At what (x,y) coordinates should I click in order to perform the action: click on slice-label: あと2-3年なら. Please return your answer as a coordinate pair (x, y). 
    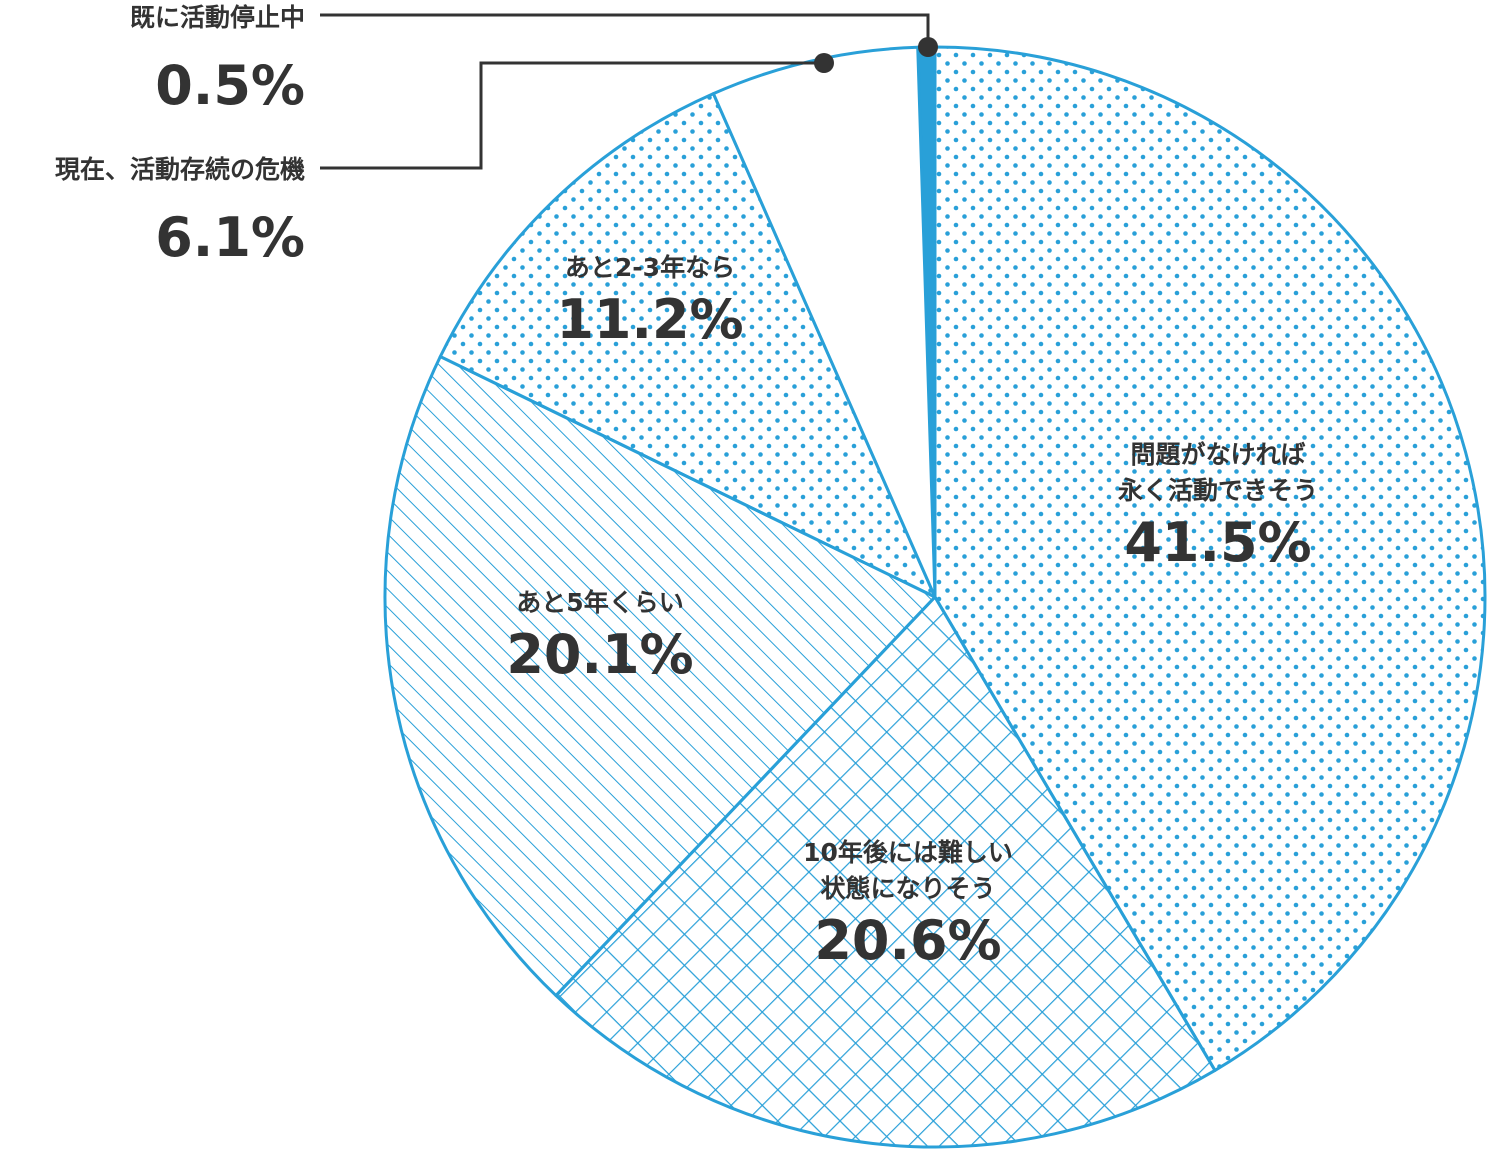
    Looking at the image, I should click on (650, 267).